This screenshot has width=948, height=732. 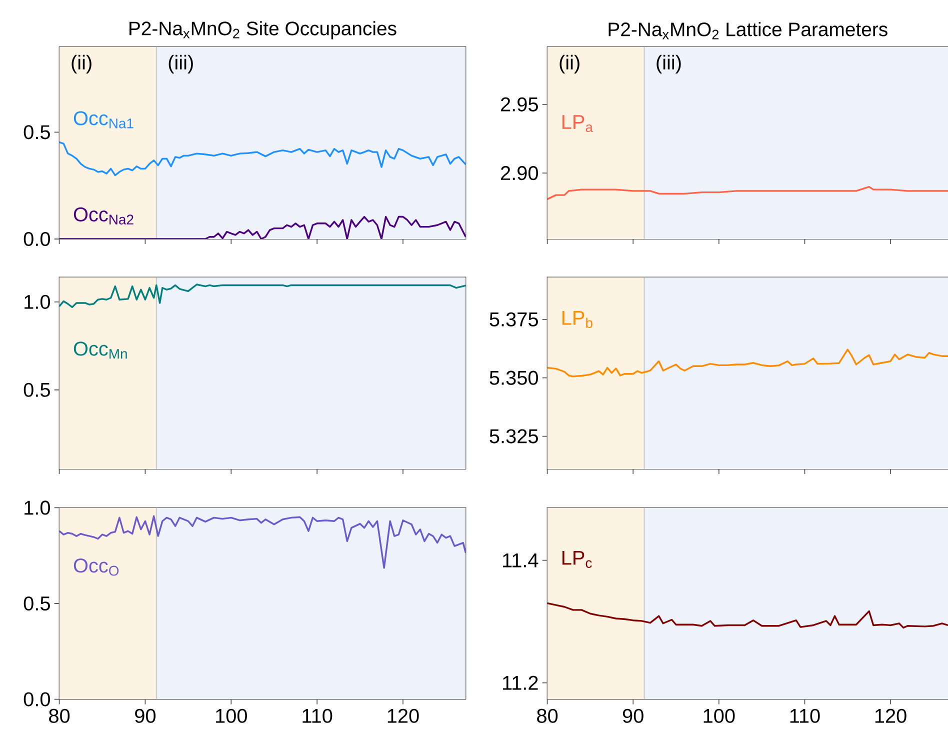 I want to click on chart-title: P2-Na$_{x}$MnO$_{2}$ Lattice Parameters, so click(x=748, y=31).